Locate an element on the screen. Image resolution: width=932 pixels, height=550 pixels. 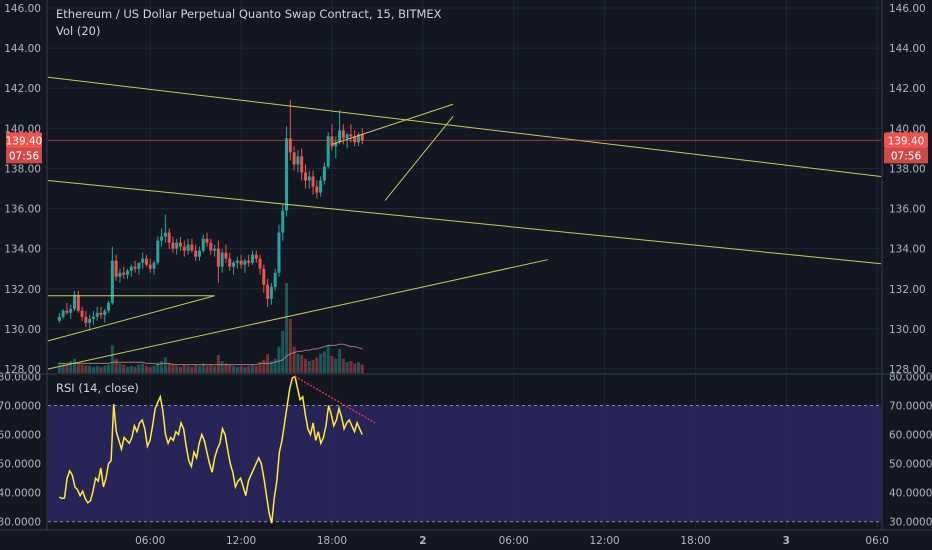
volume-bar is located at coordinates (188, 369).